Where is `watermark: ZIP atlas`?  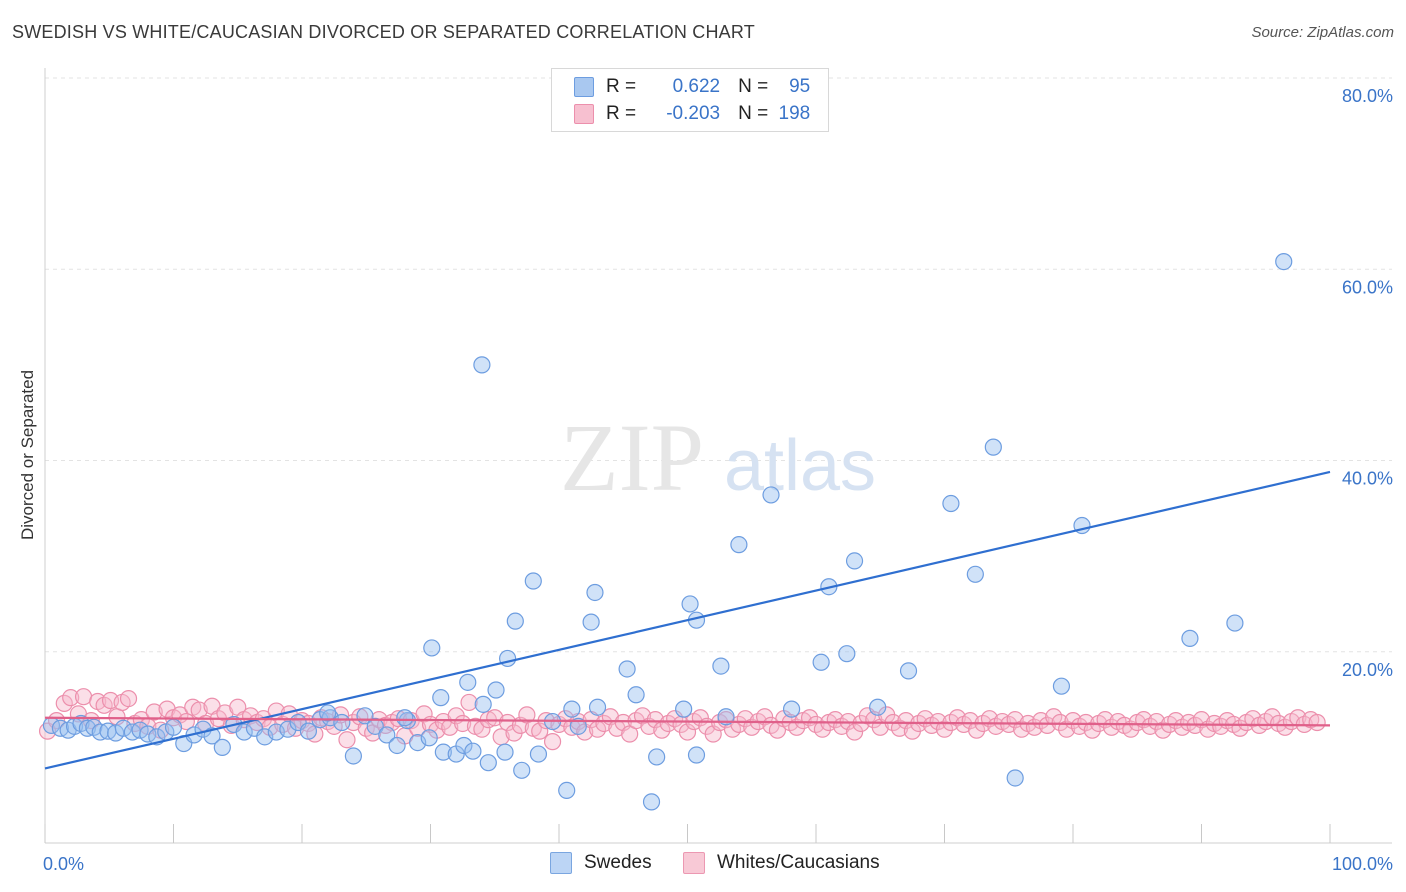
watermark: ZIP atlas is located at coordinates (718, 457).